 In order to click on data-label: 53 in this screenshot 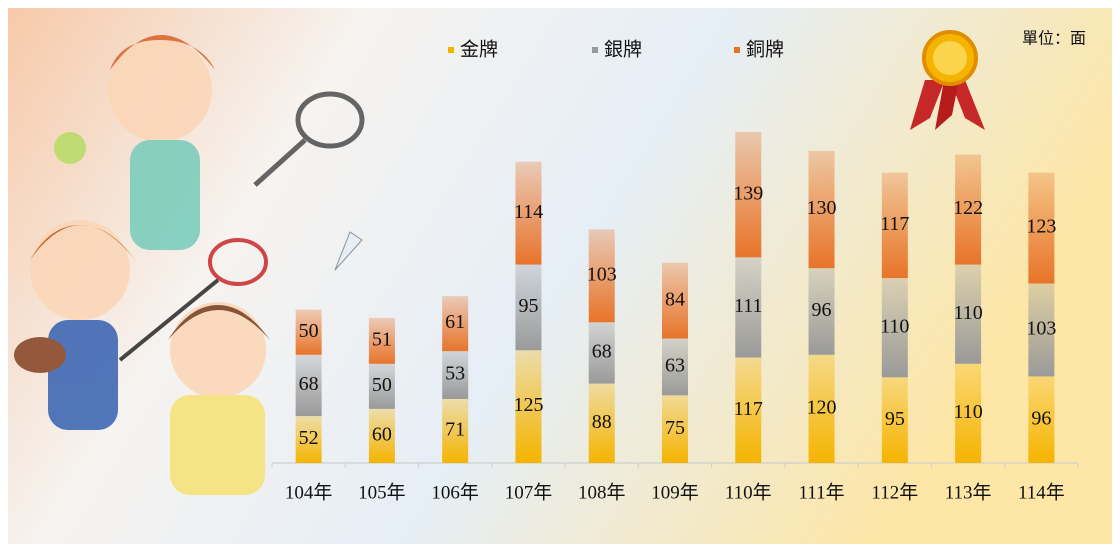, I will do `click(455, 374)`.